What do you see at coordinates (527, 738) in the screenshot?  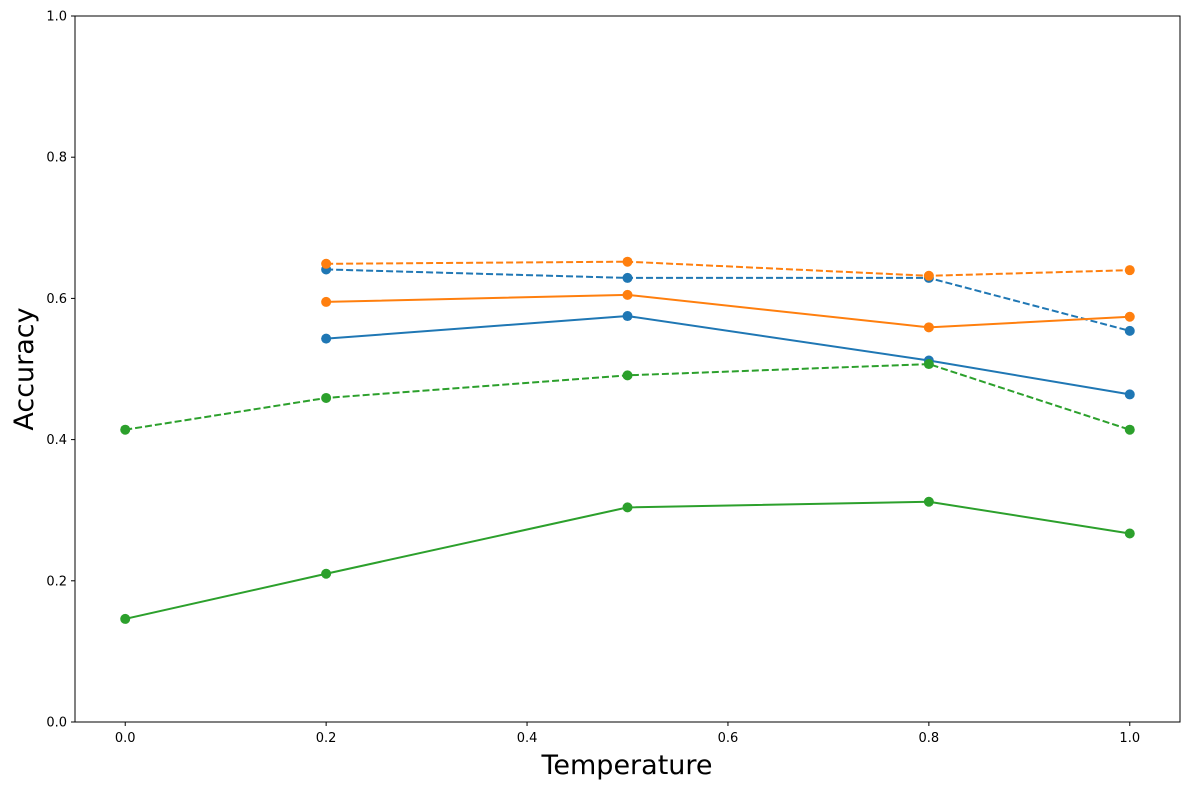 I see `x-tick-label: 0.4` at bounding box center [527, 738].